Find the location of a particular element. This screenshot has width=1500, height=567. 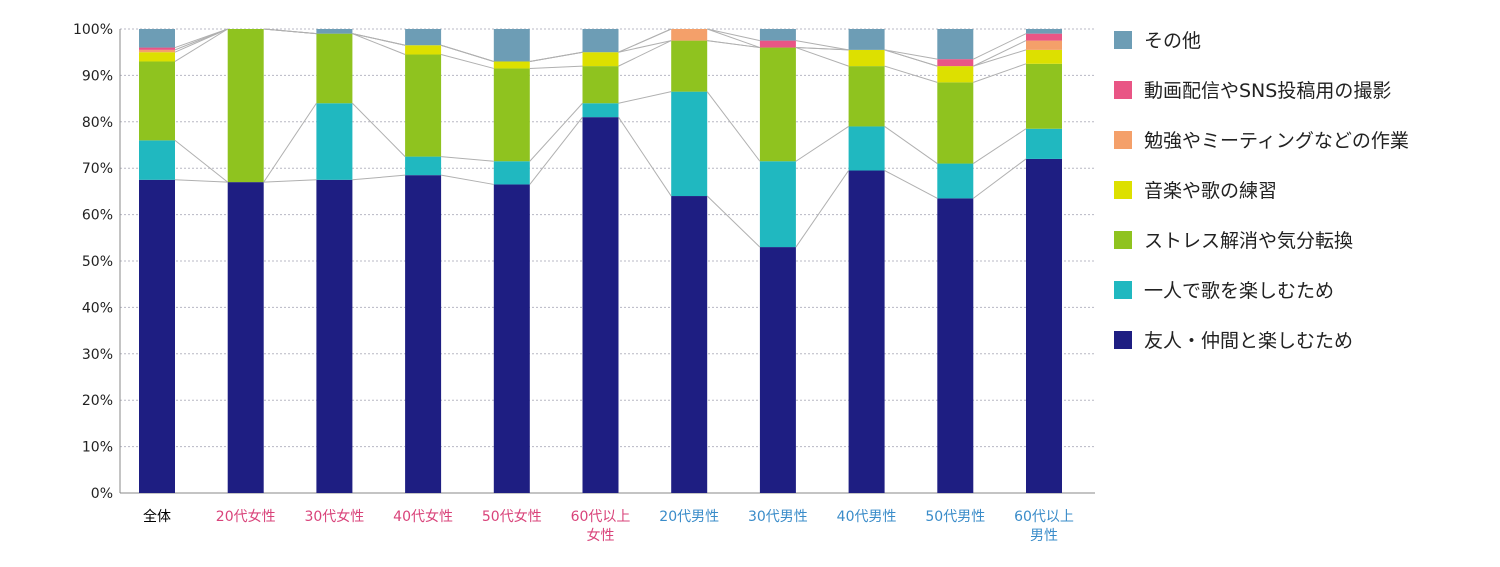

y-tick-label: 10% is located at coordinates (97, 448).